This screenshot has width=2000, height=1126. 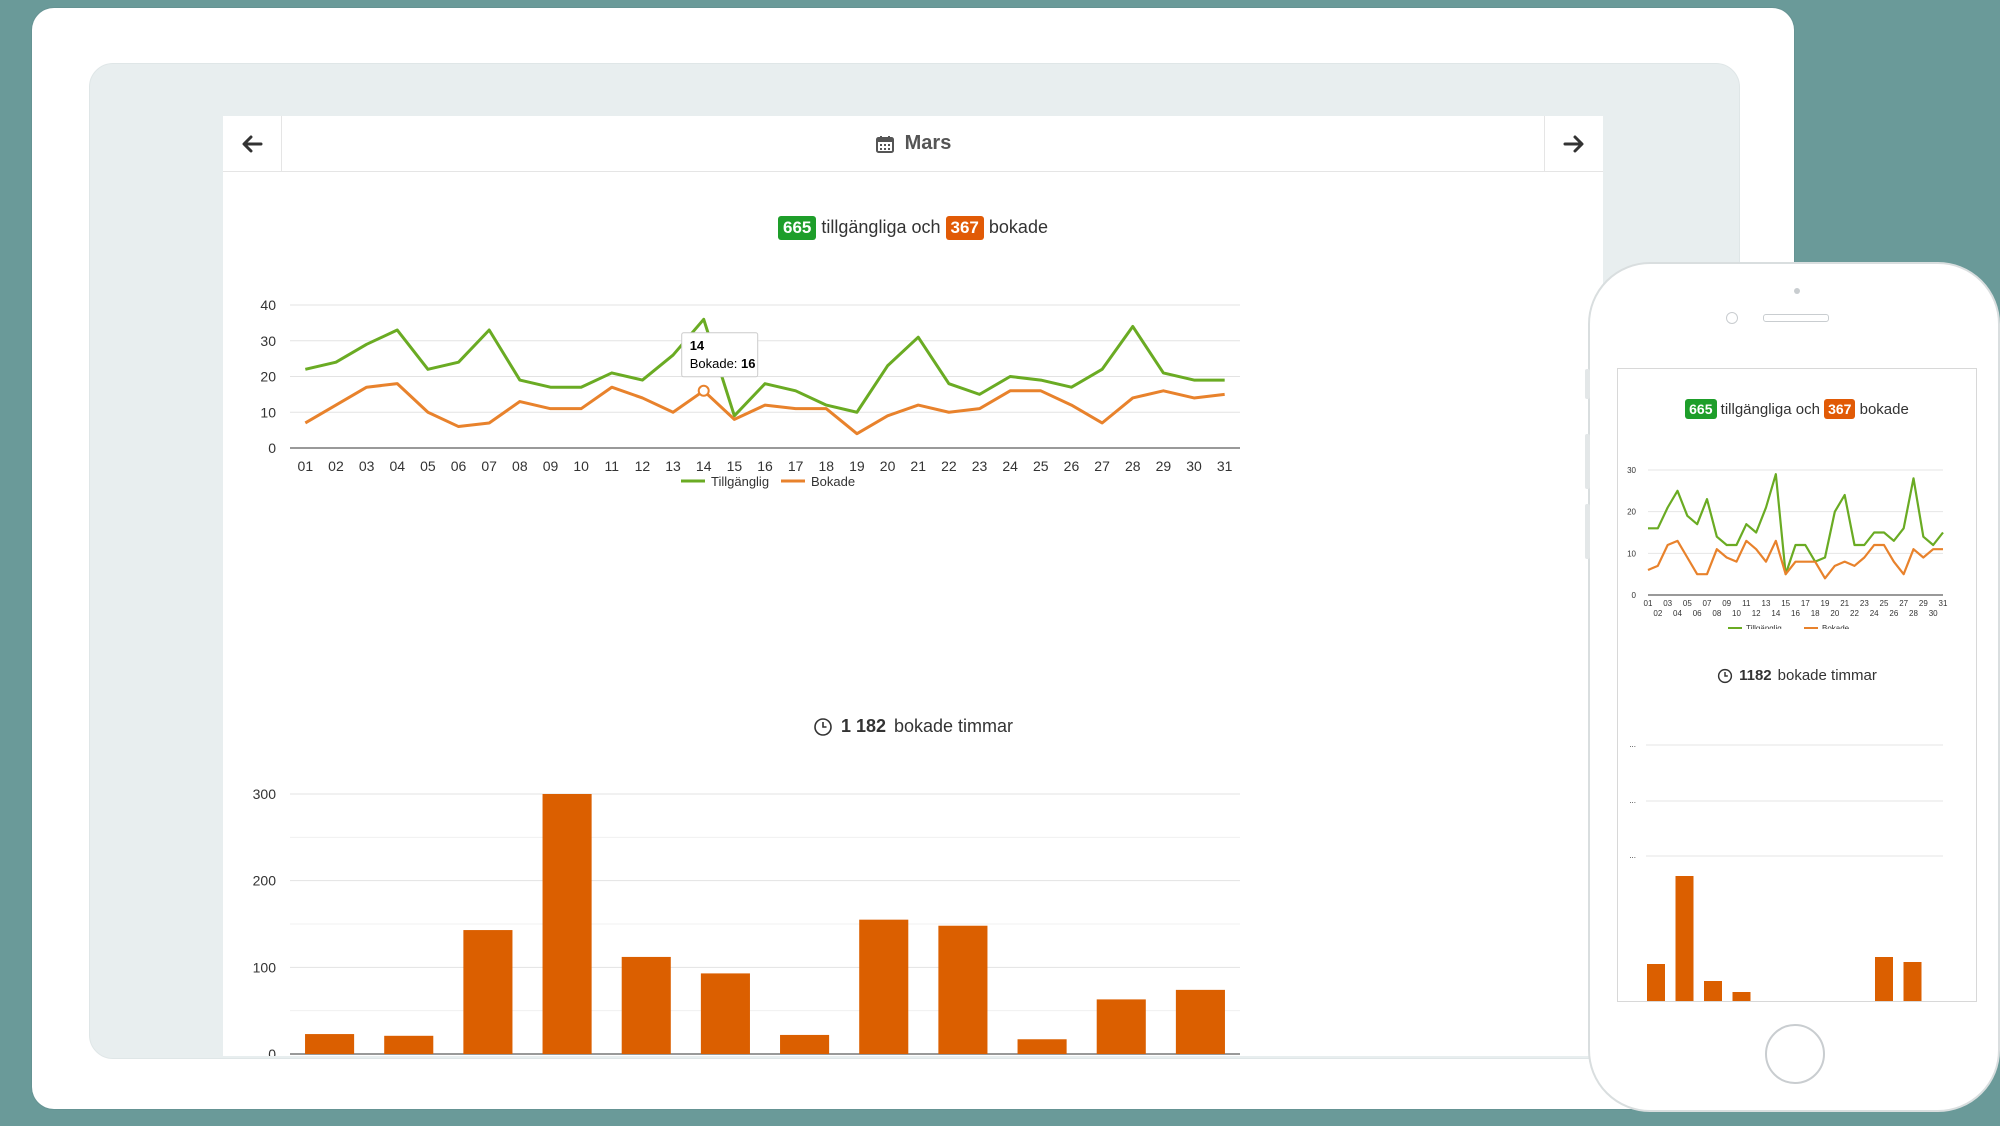 I want to click on mobile-x-tick-label: 05, so click(x=1687, y=603).